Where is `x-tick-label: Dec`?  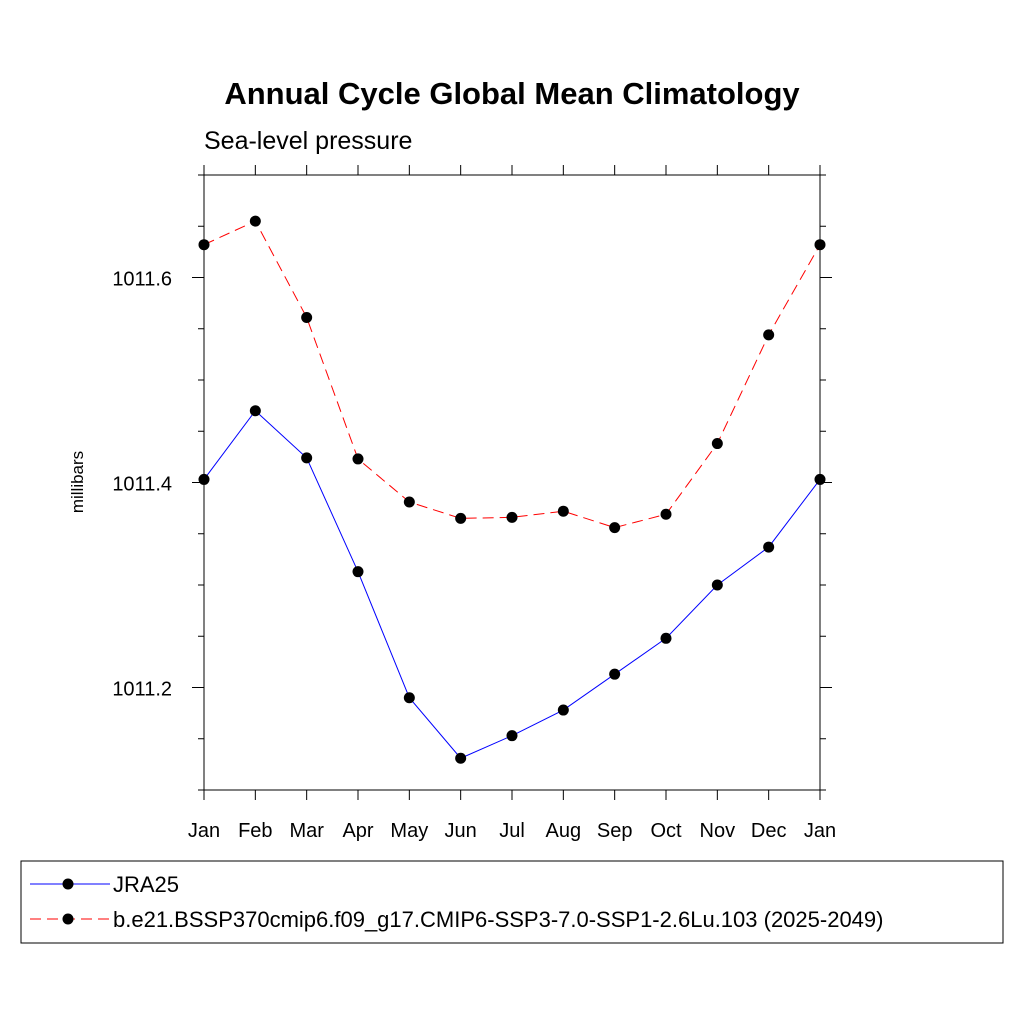
x-tick-label: Dec is located at coordinates (769, 831).